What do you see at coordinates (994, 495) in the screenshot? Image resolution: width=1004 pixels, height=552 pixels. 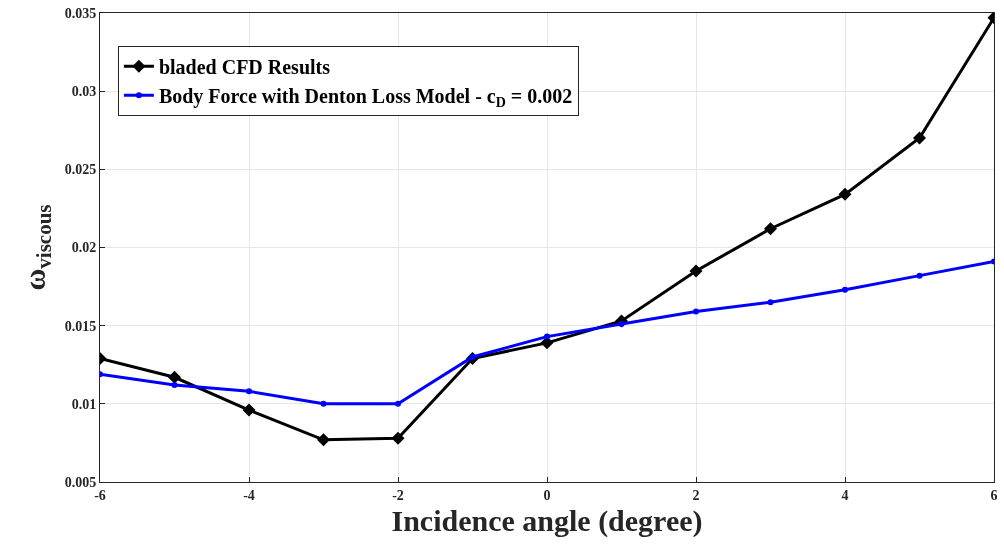 I see `x-tick-label: 6` at bounding box center [994, 495].